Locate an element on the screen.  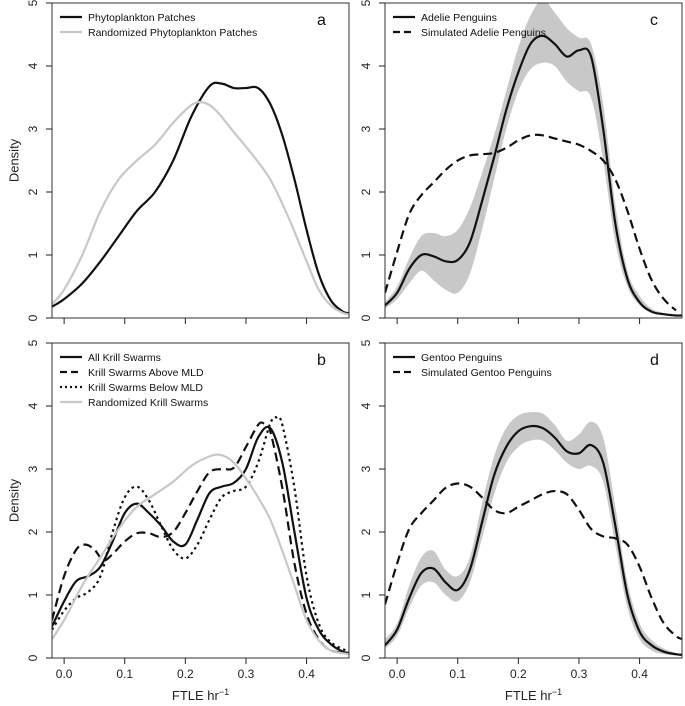
legend-label-1: Simulated Adelie Penguins is located at coordinates (483, 33).